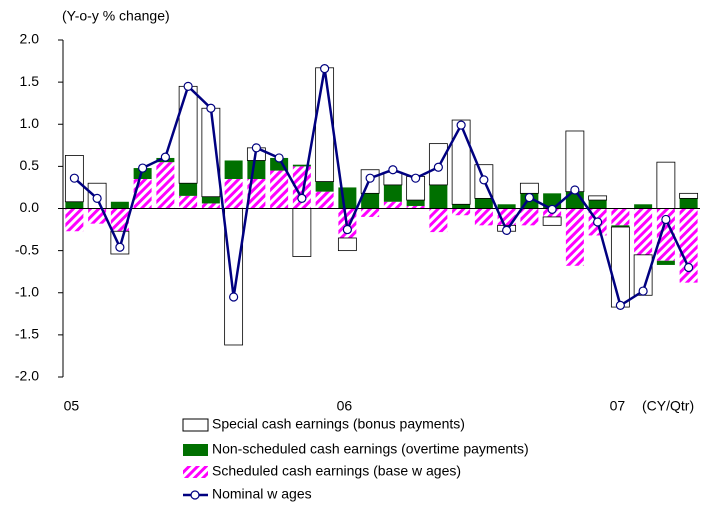 This screenshot has height=509, width=728. What do you see at coordinates (72, 406) in the screenshot?
I see `x-tick-label: 05` at bounding box center [72, 406].